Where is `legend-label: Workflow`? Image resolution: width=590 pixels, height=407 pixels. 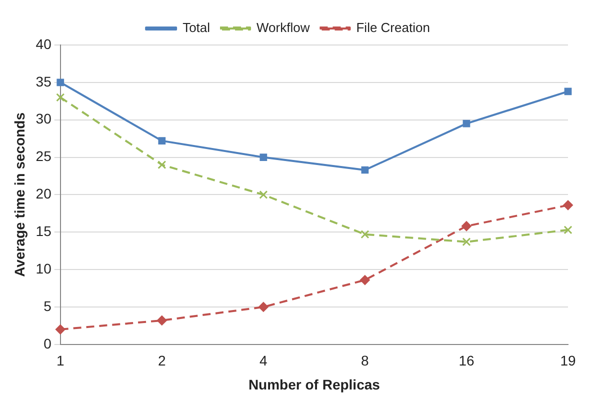
legend-label: Workflow is located at coordinates (283, 28).